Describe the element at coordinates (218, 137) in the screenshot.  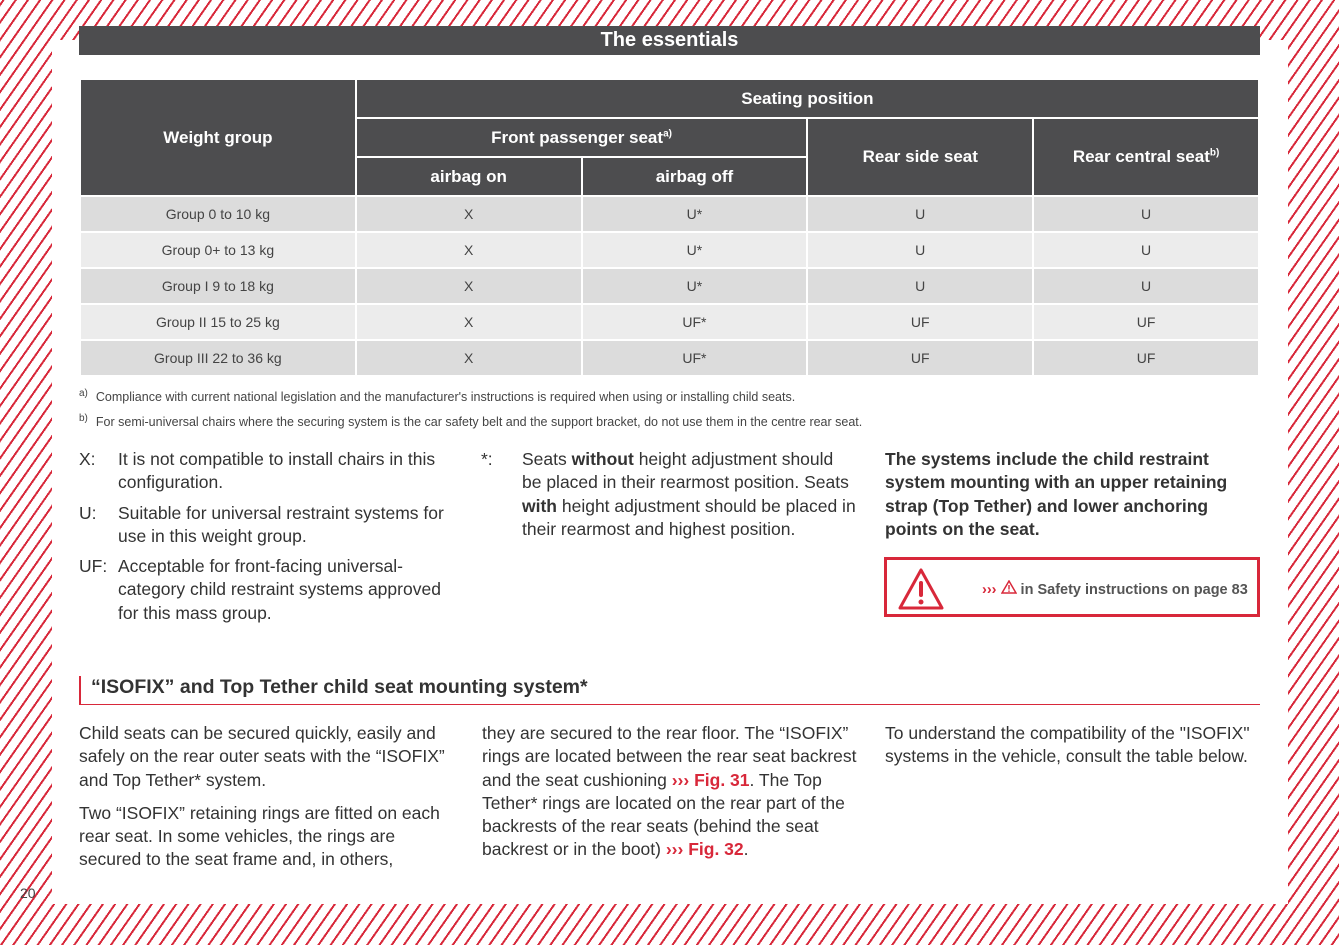
I see `weight-group-header: Weight group` at that location.